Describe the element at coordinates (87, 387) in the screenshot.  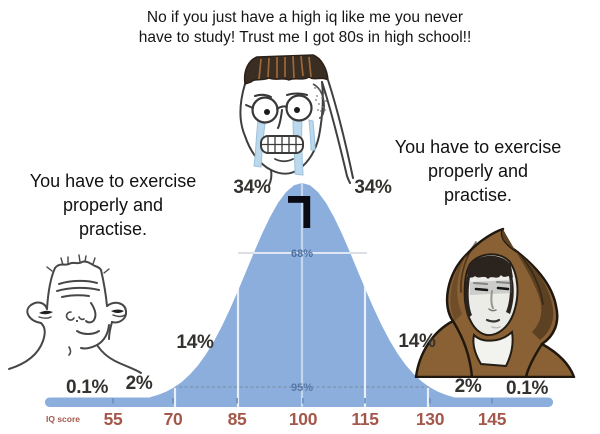
I see `percent-label-far-left: 0.1%` at that location.